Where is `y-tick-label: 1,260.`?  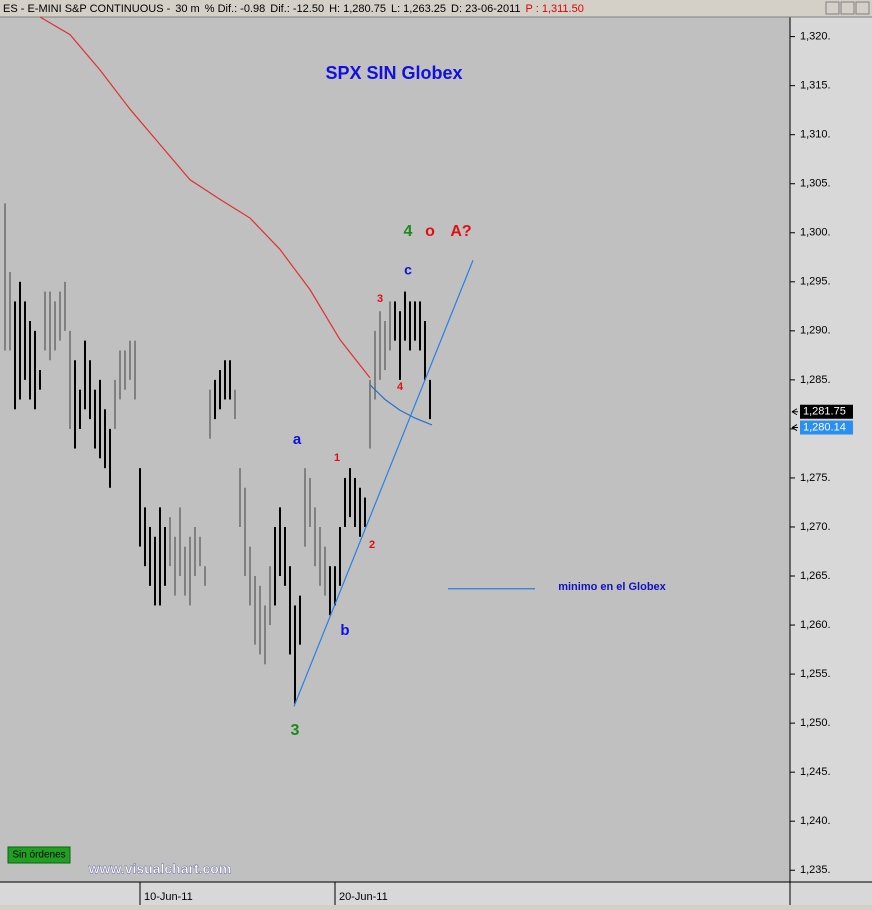 y-tick-label: 1,260. is located at coordinates (815, 625).